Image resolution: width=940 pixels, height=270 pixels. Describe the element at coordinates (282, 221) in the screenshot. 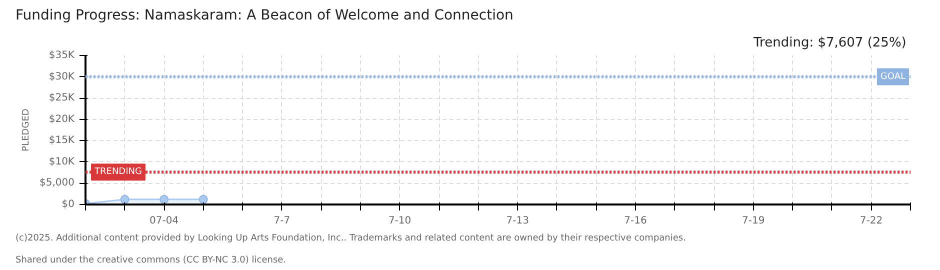

I see `x-tick-label: 7-7` at that location.